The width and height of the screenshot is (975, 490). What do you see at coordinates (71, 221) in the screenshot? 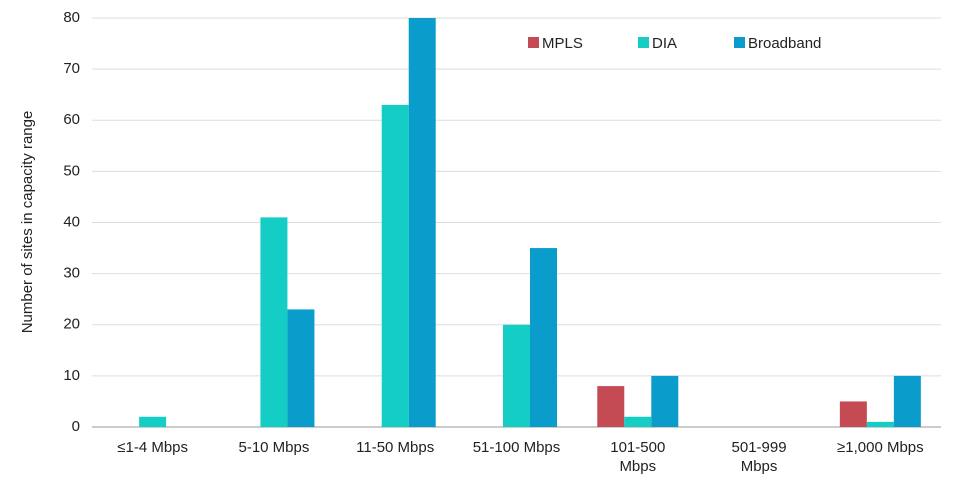
I see `y-tick-label: 40` at bounding box center [71, 221].